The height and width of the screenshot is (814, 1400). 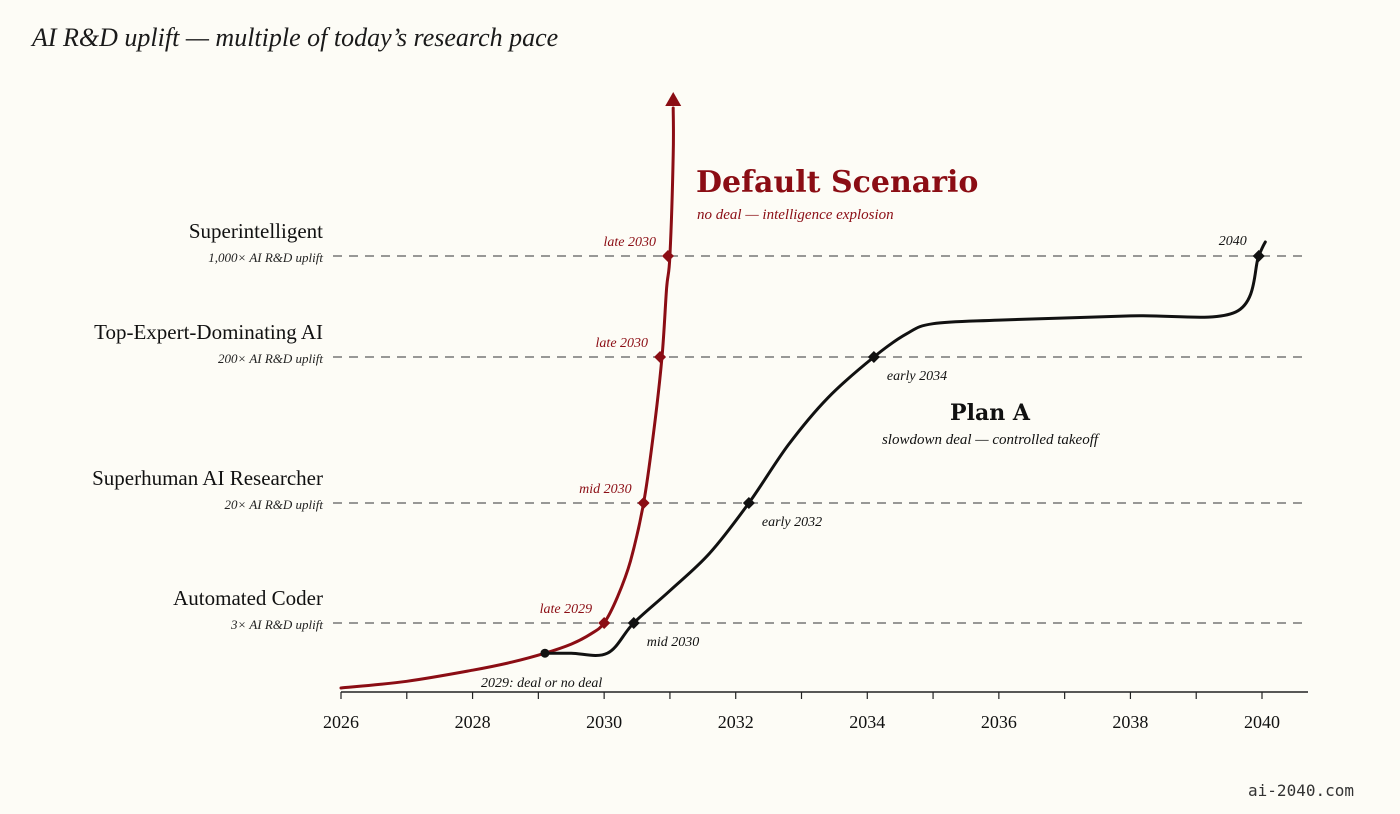 What do you see at coordinates (673, 642) in the screenshot?
I see `milestone-label-plan-a-1: mid 2030` at bounding box center [673, 642].